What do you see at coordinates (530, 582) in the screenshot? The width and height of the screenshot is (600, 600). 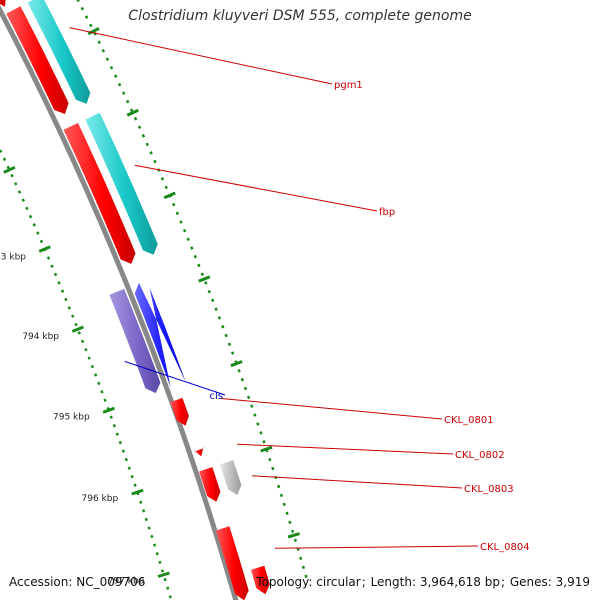 I see `genes-label: Genes:` at bounding box center [530, 582].